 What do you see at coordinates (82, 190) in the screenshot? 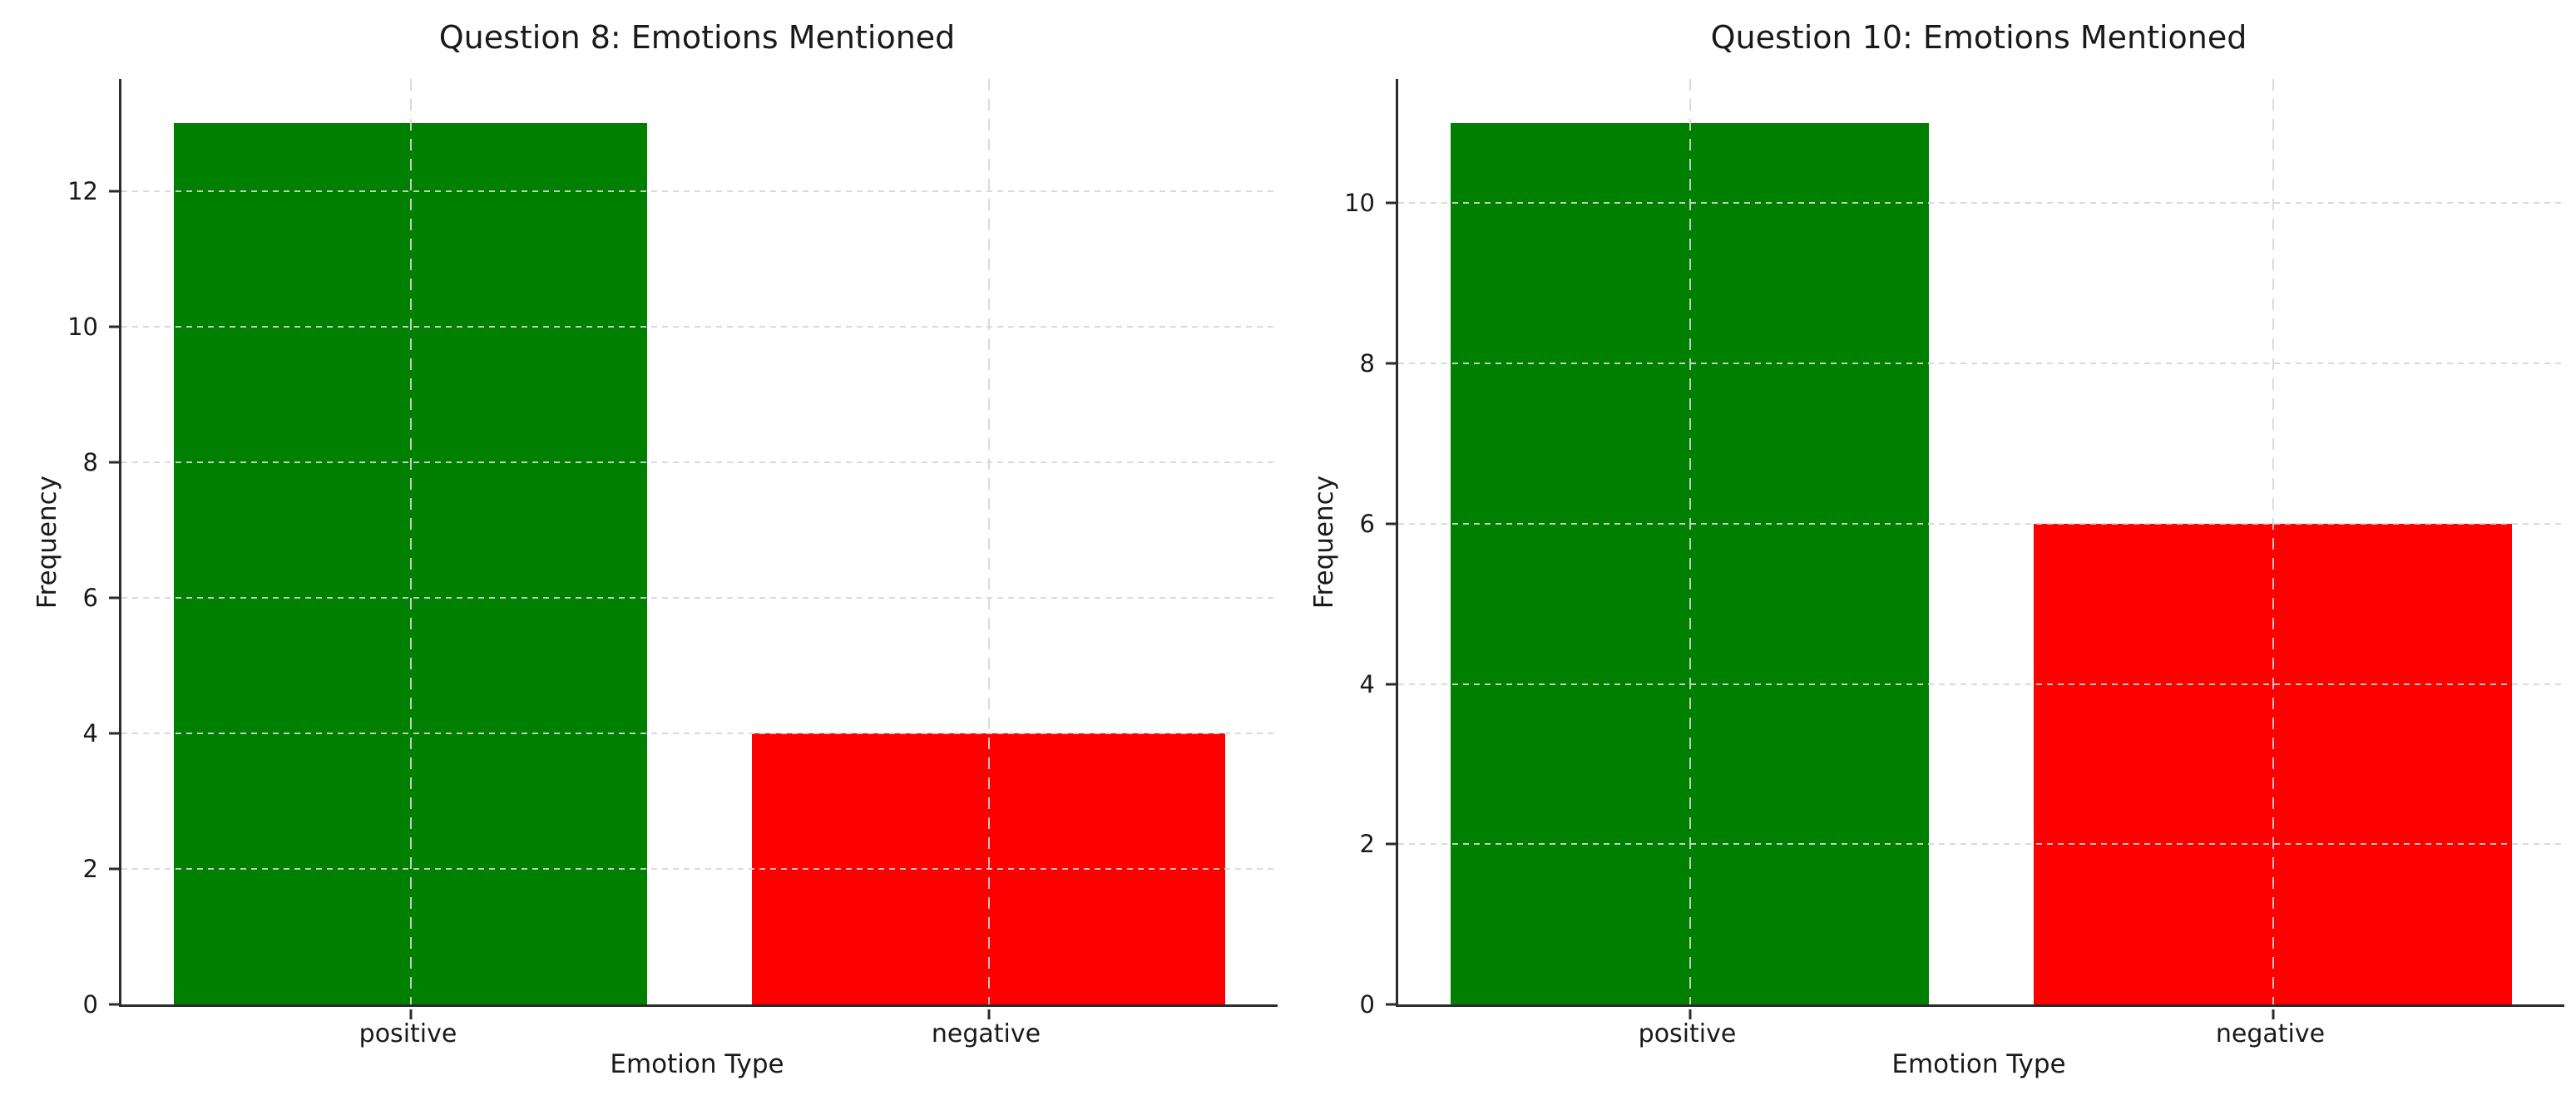
I see `y-tick-label: 12` at bounding box center [82, 190].